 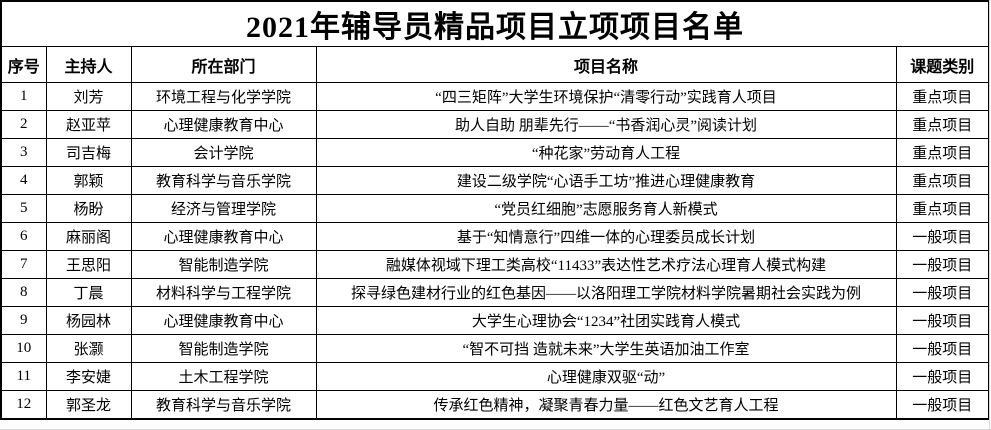 What do you see at coordinates (223, 292) in the screenshot?
I see `cell-department: 材料科学与工程学院` at bounding box center [223, 292].